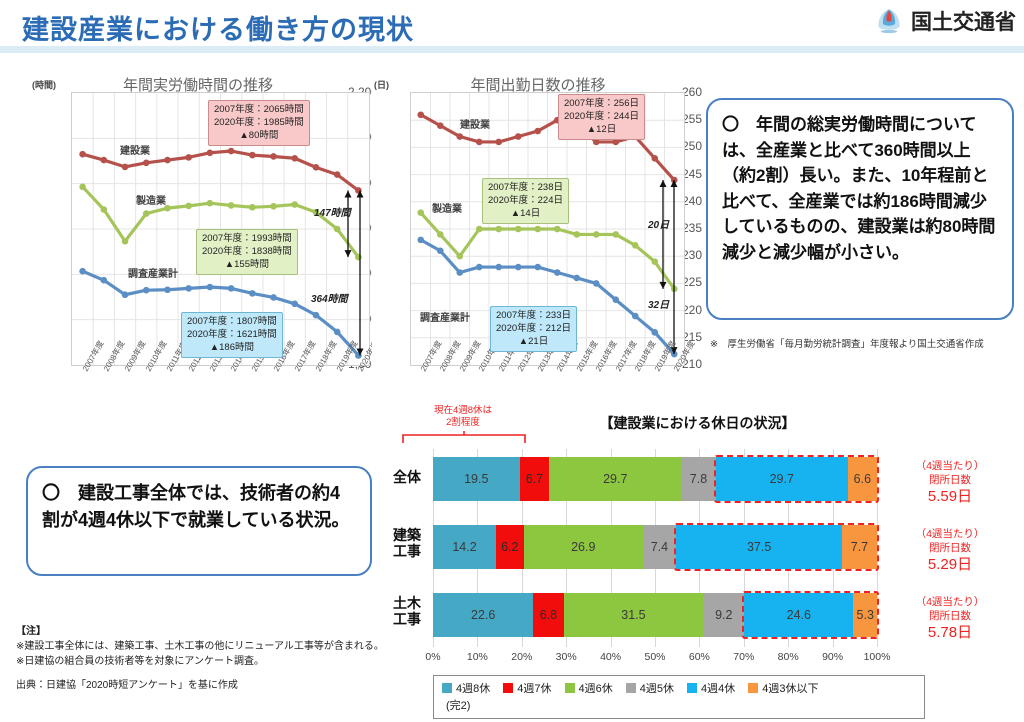 The height and width of the screenshot is (722, 1024). I want to click on chart1-series-label-allindustry: 調査産業計, so click(153, 274).